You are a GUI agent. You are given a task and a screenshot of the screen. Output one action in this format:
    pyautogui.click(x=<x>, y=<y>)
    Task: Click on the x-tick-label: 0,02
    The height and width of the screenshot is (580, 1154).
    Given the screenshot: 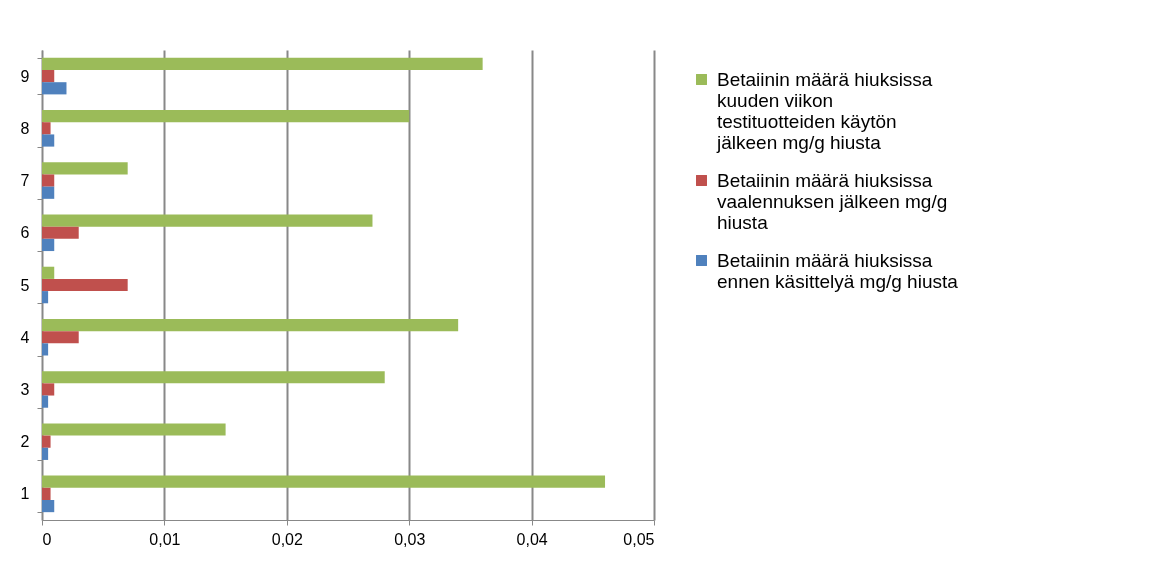 What is the action you would take?
    pyautogui.click(x=287, y=539)
    